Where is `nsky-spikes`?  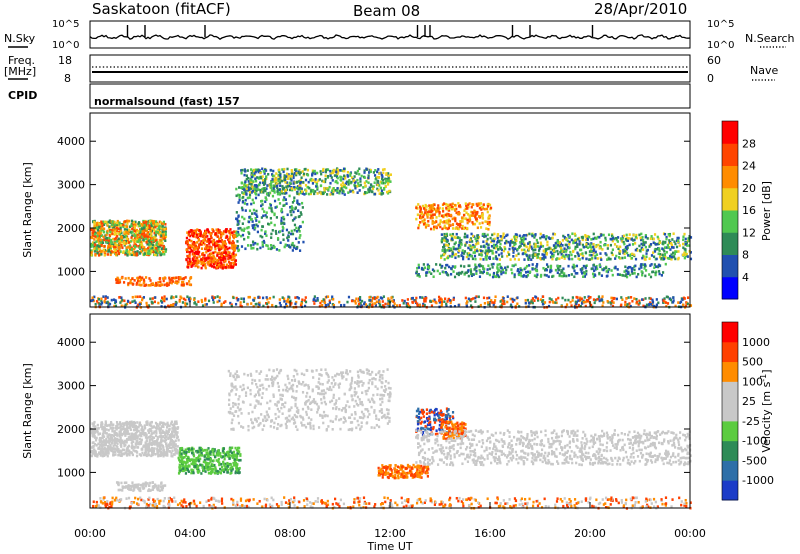 nsky-spikes is located at coordinates (360, 31).